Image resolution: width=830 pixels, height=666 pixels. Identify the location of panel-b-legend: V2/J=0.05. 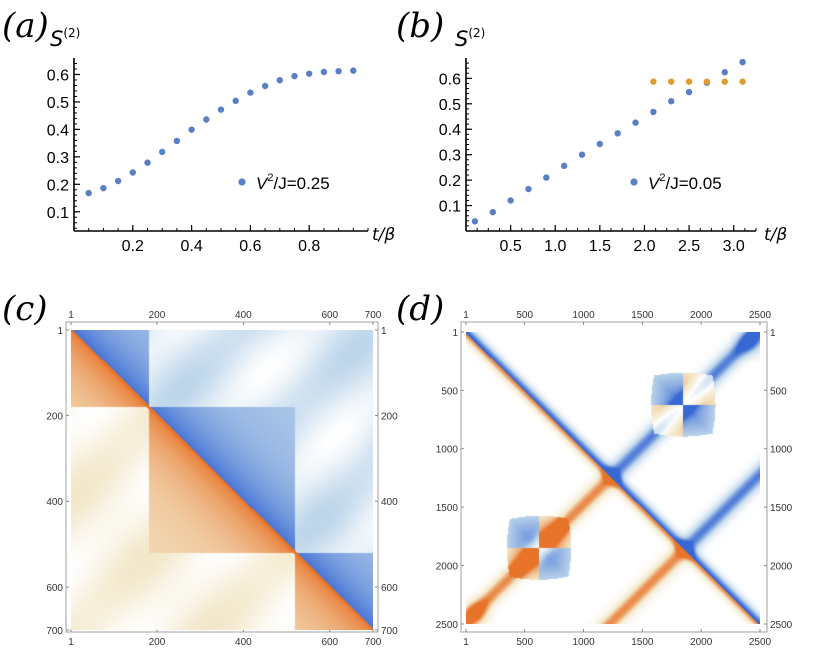
(676, 182).